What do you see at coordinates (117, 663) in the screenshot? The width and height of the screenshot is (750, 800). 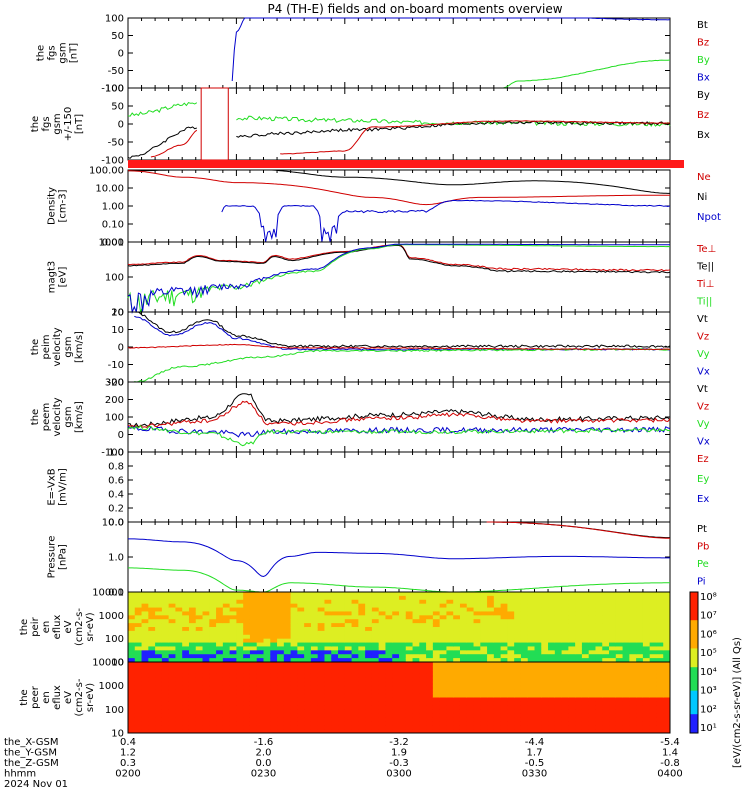 I see `y-tick-label: 10` at bounding box center [117, 663].